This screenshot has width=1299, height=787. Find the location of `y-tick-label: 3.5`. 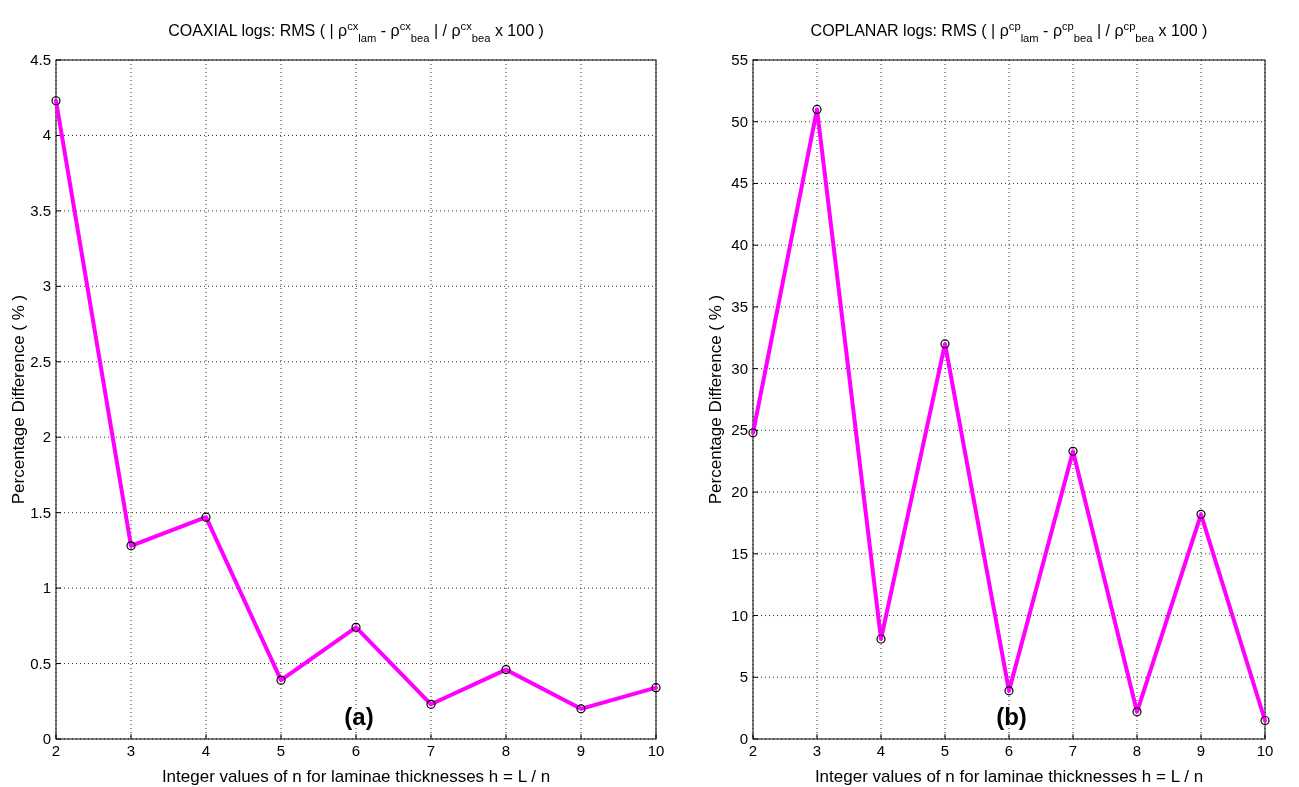

y-tick-label: 3.5 is located at coordinates (40, 210).